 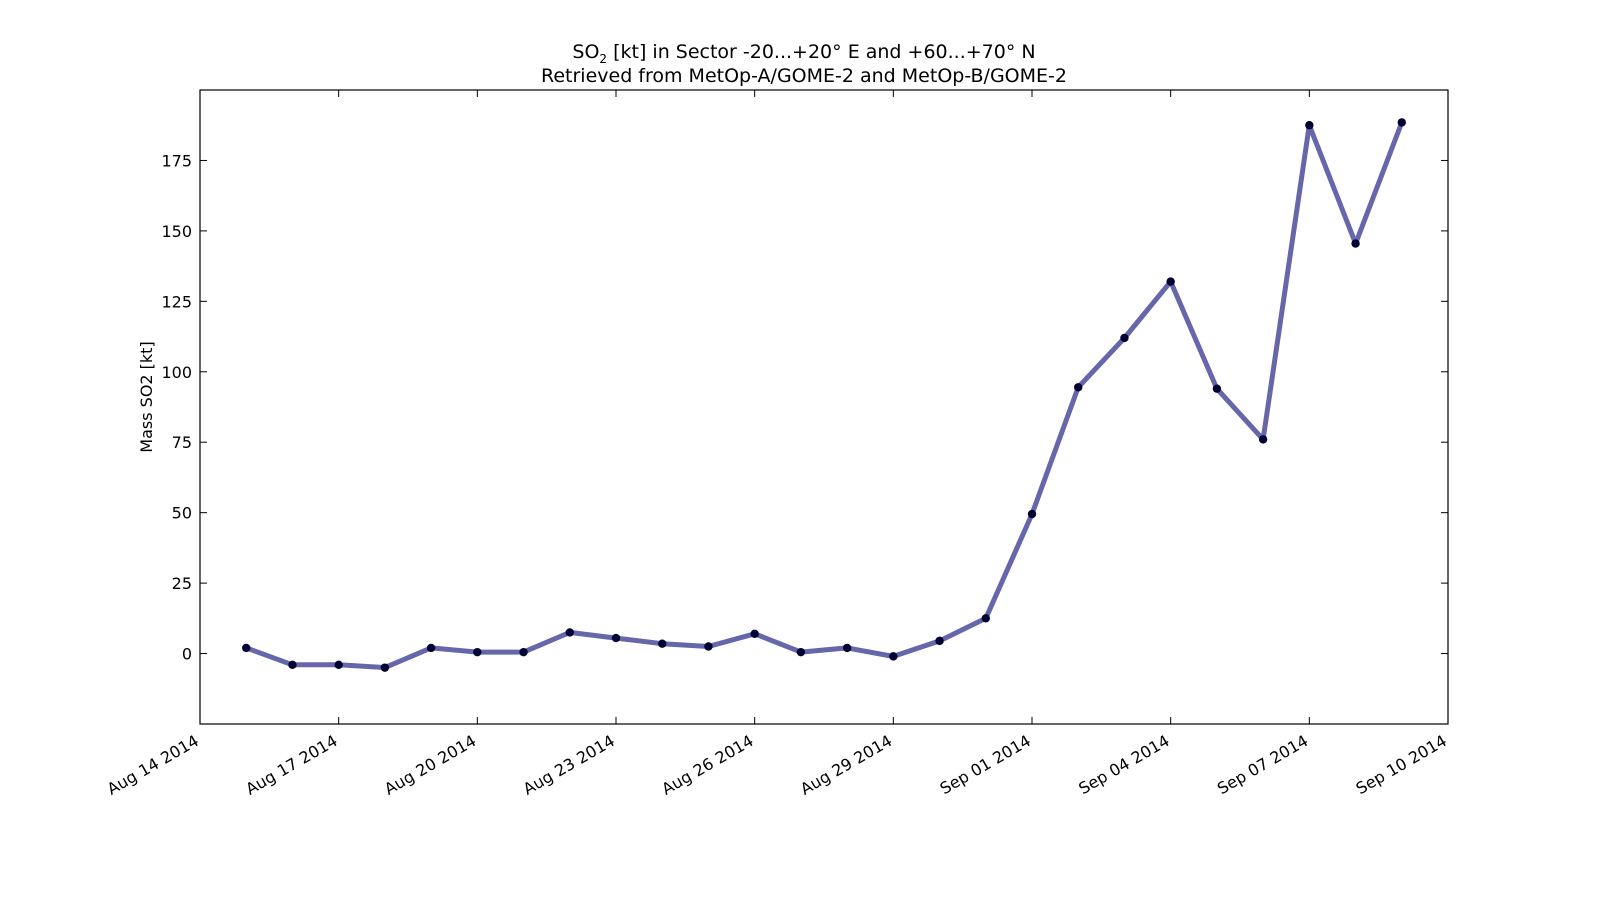 What do you see at coordinates (585, 52) in the screenshot?
I see `chart-title-prefix: SO` at bounding box center [585, 52].